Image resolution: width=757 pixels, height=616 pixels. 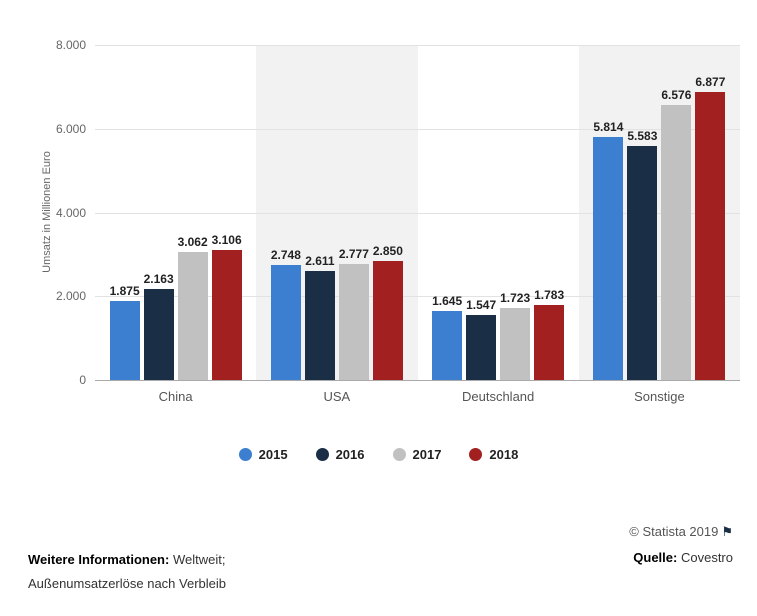 I want to click on legend-label: 2018, so click(x=504, y=454).